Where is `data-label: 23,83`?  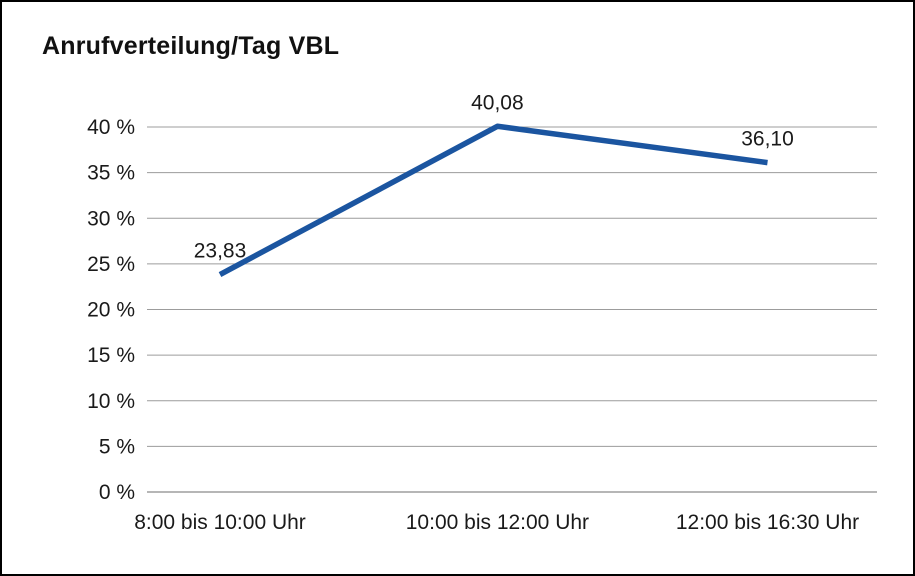
data-label: 23,83 is located at coordinates (220, 251).